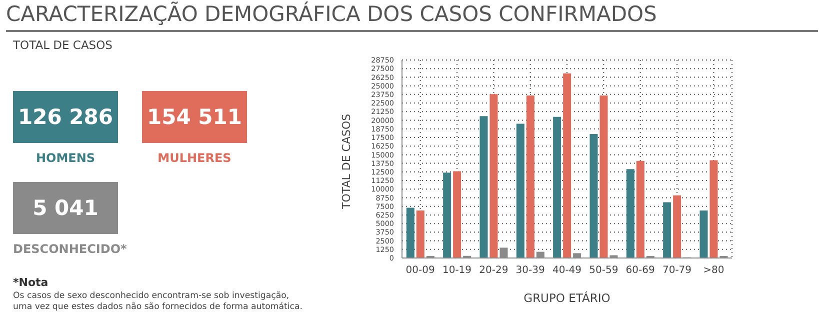 The height and width of the screenshot is (325, 819). What do you see at coordinates (157, 302) in the screenshot?
I see `text: Os casos de sexo desconhecido encontram-se sob investigação, uma vez que estes dados não são fornecidos de forma automática.` at bounding box center [157, 302].